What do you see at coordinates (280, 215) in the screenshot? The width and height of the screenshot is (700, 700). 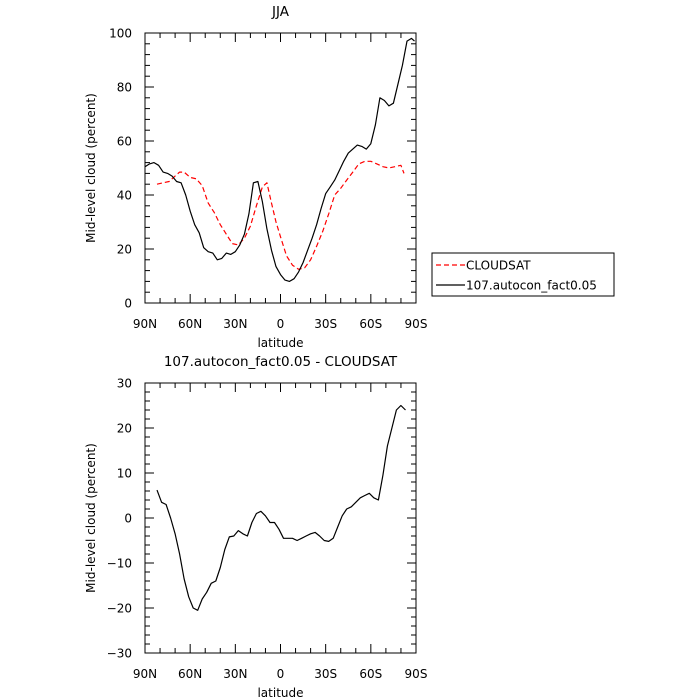 I see `top-series-line-cloudsat` at bounding box center [280, 215].